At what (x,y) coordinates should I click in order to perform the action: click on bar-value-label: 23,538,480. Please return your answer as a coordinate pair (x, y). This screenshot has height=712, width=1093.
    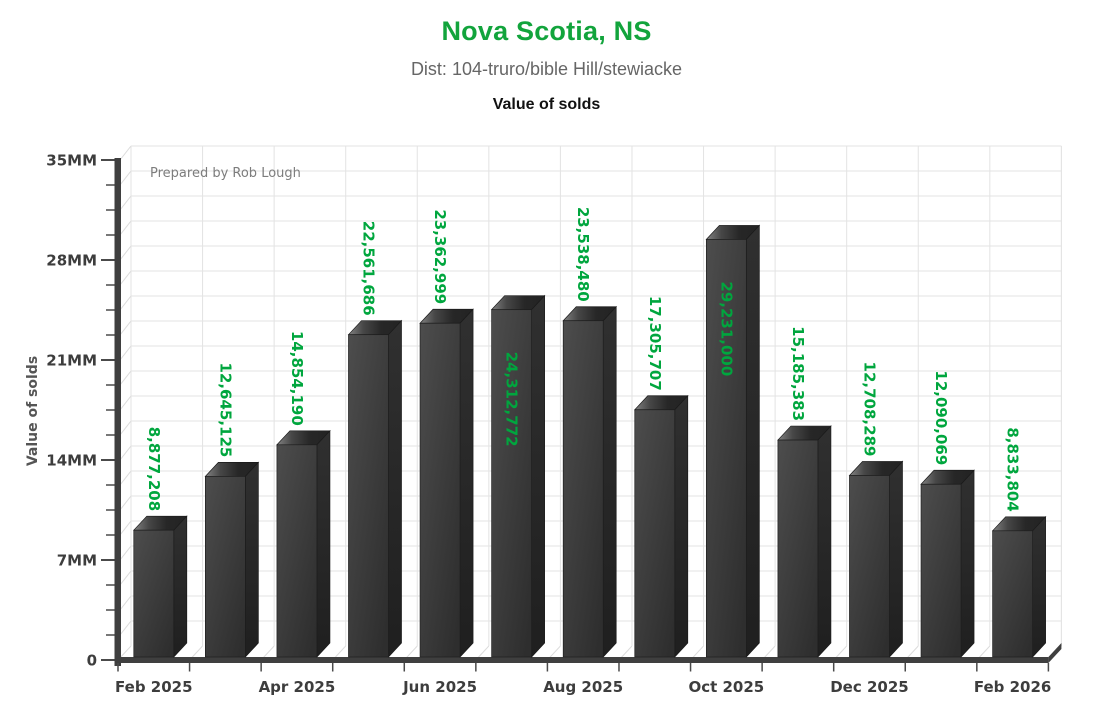
    Looking at the image, I should click on (583, 254).